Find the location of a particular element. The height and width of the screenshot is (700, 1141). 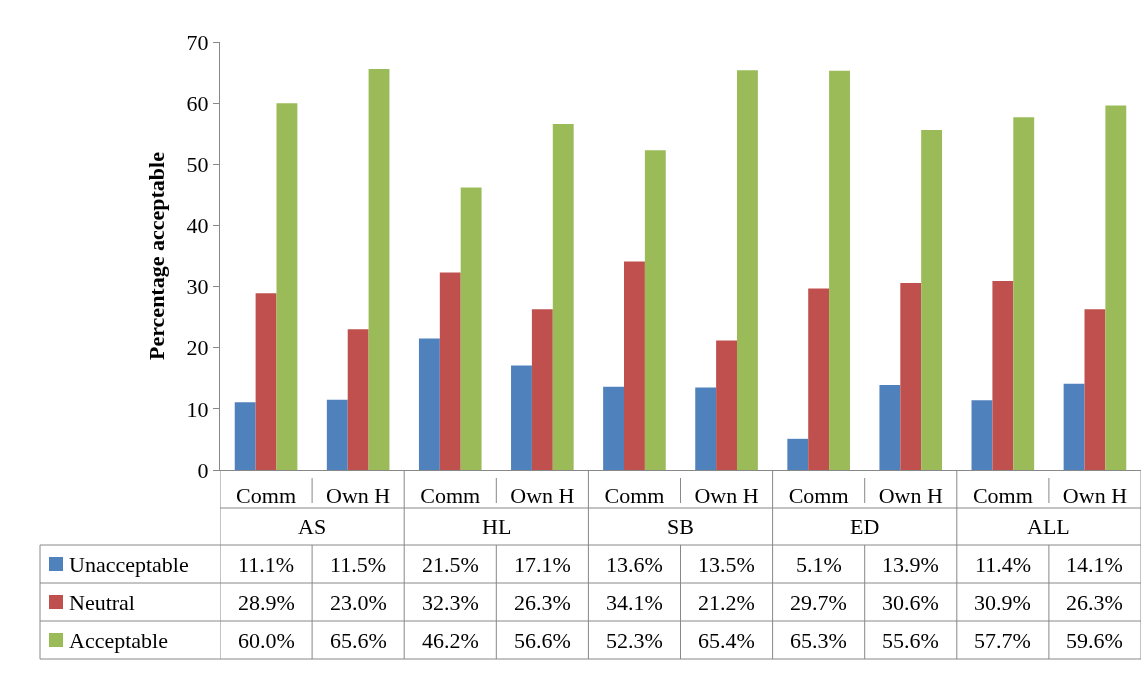

y-tick-label: 20 is located at coordinates (197, 348).